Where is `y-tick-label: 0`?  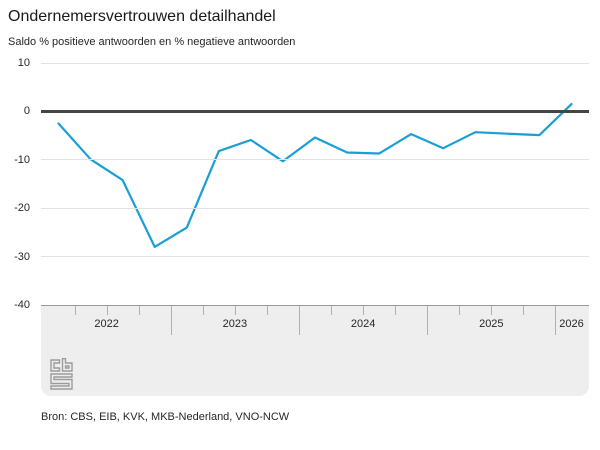
y-tick-label: 0 is located at coordinates (26, 111).